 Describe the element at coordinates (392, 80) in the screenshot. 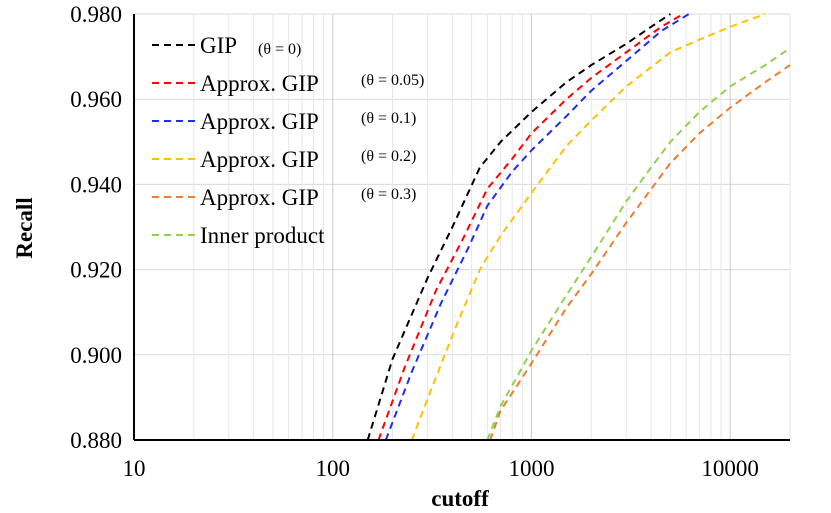

I see `legend-theta-2: (θ = 0.05)` at that location.